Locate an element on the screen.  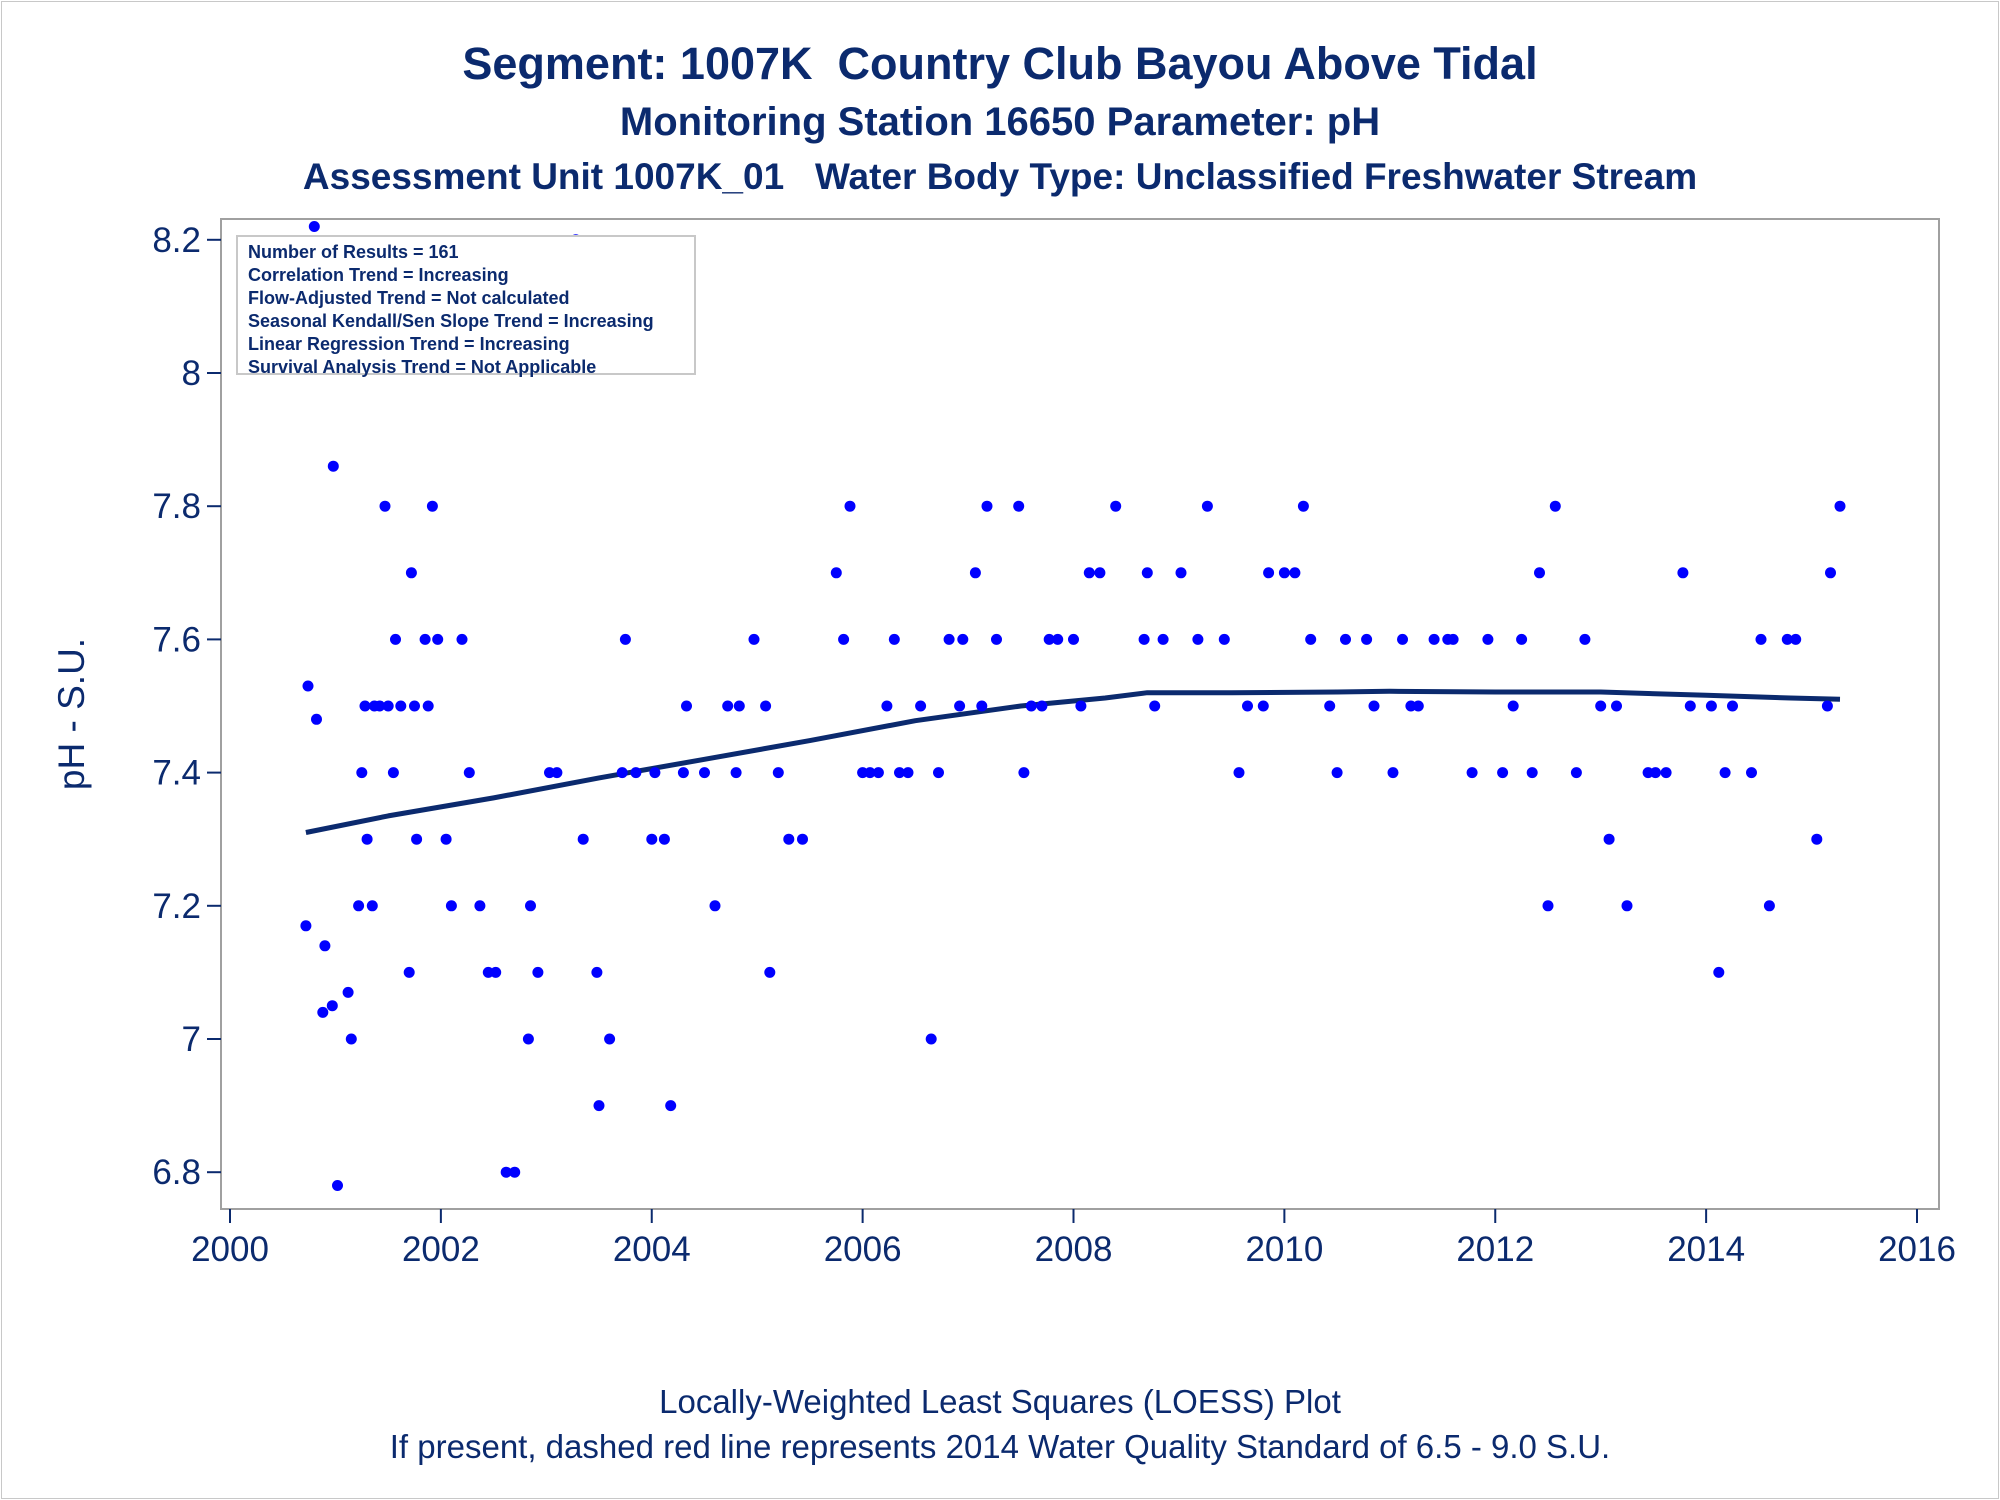
x-tick-label: 2000 is located at coordinates (230, 1249).